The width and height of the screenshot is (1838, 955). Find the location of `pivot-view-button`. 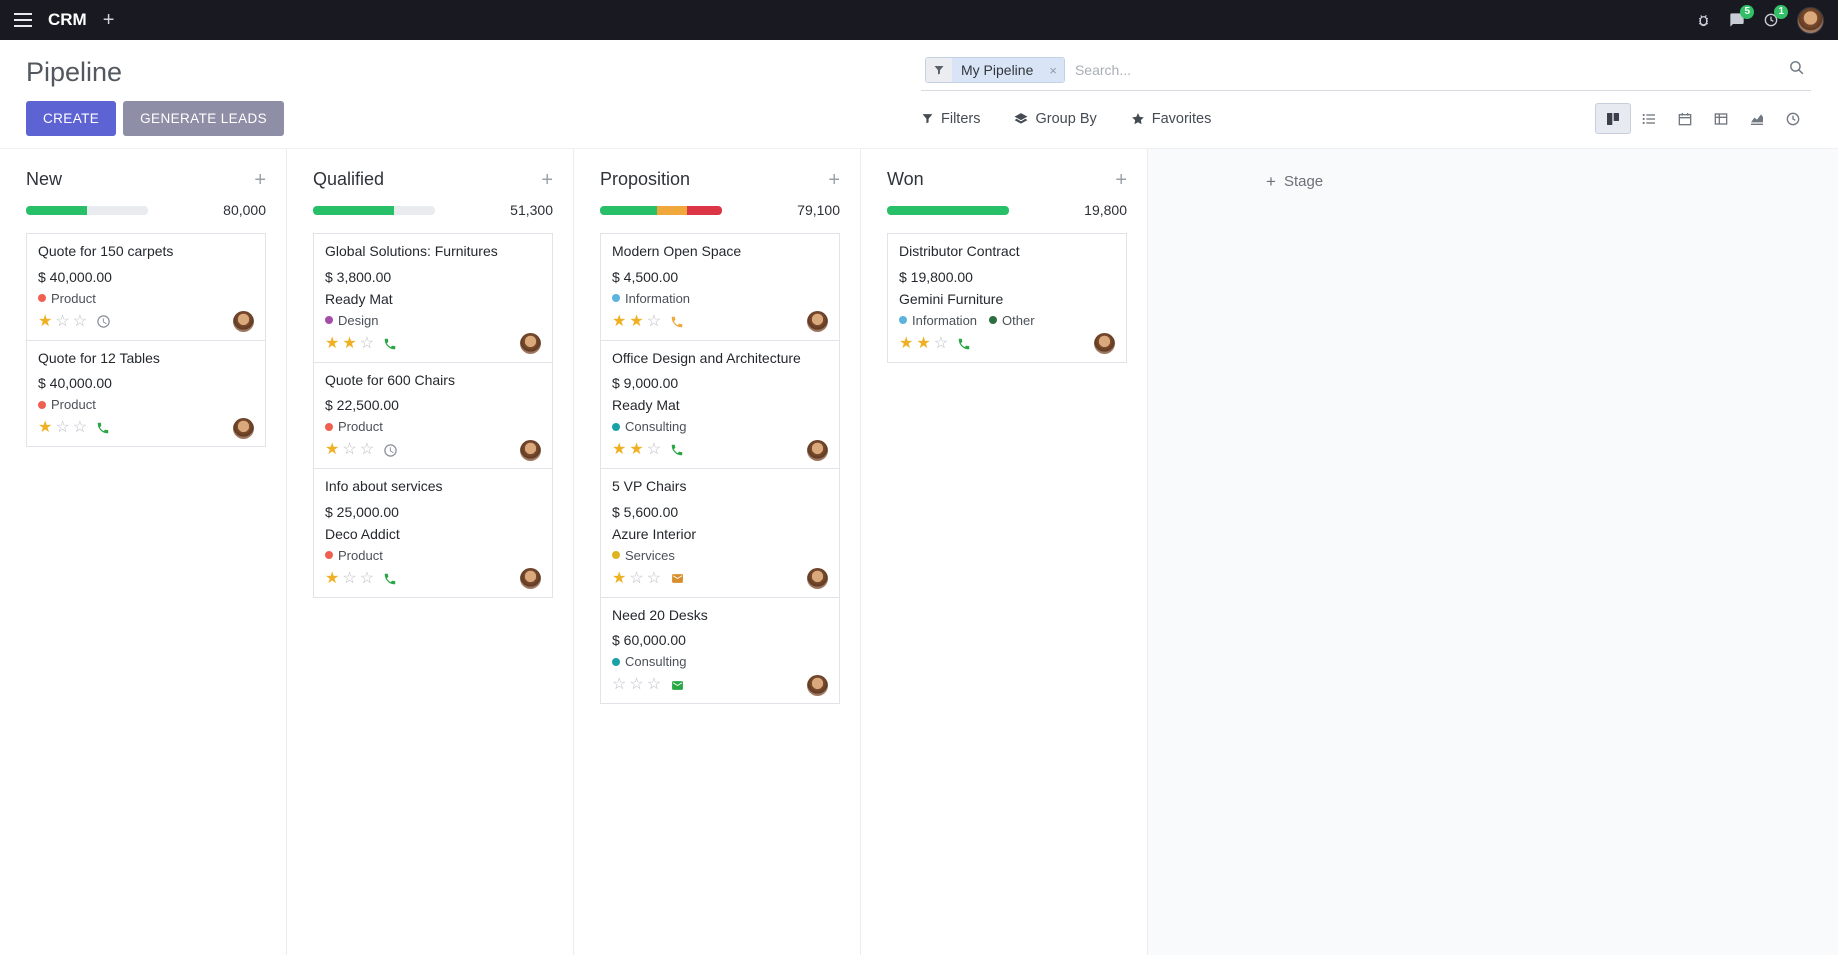

pivot-view-button is located at coordinates (1721, 118).